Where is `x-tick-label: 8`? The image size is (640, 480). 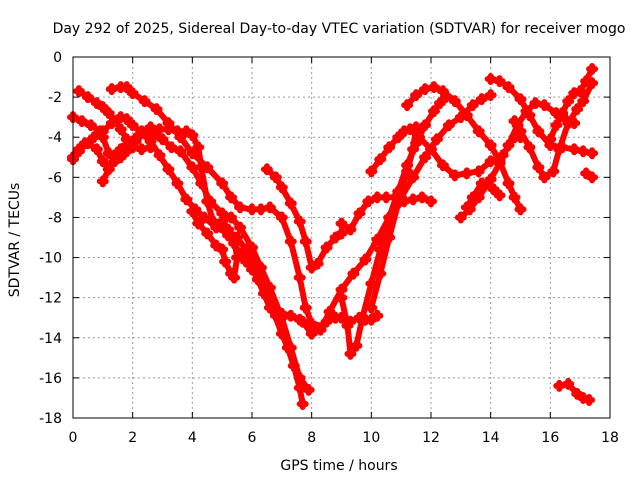 x-tick-label: 8 is located at coordinates (311, 438).